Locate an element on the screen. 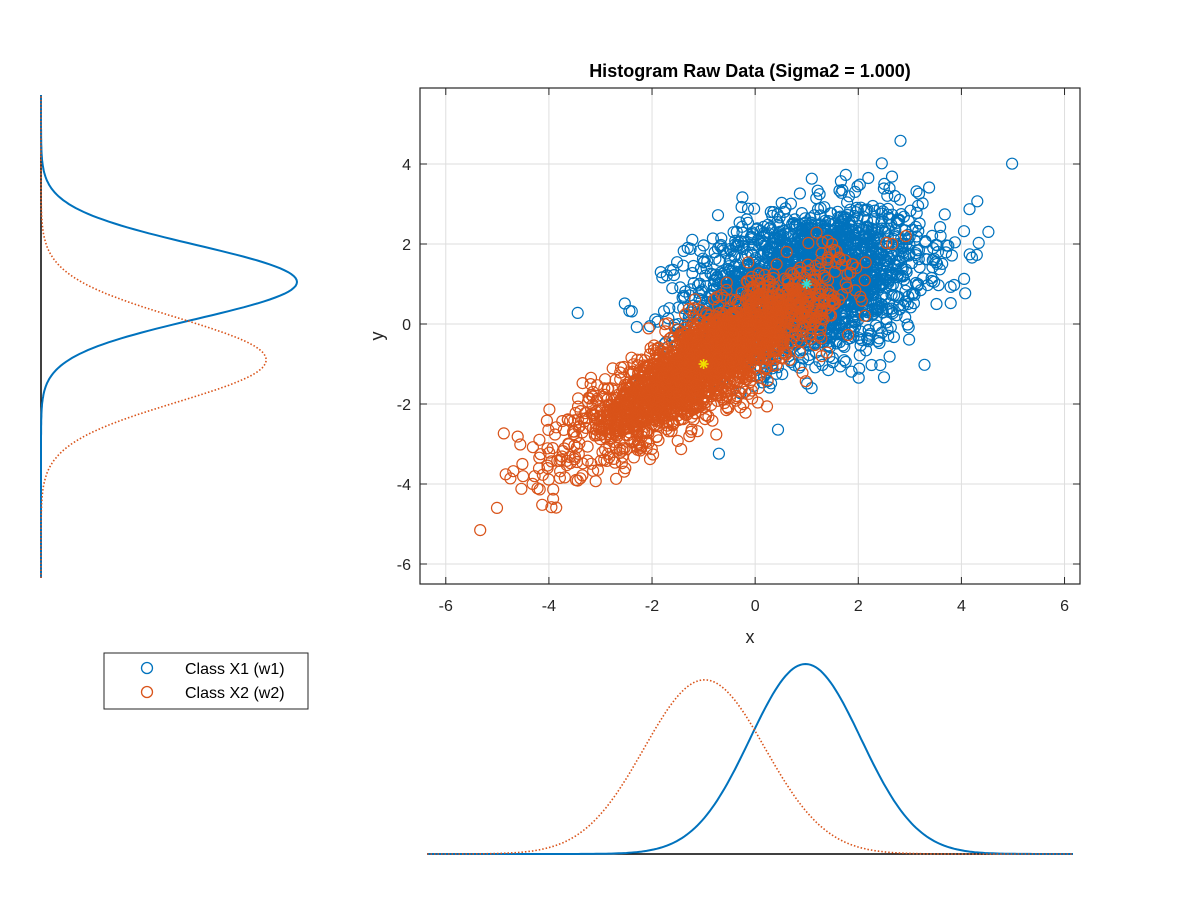 This screenshot has width=1200, height=900. x-tick-label: 4 is located at coordinates (961, 606).